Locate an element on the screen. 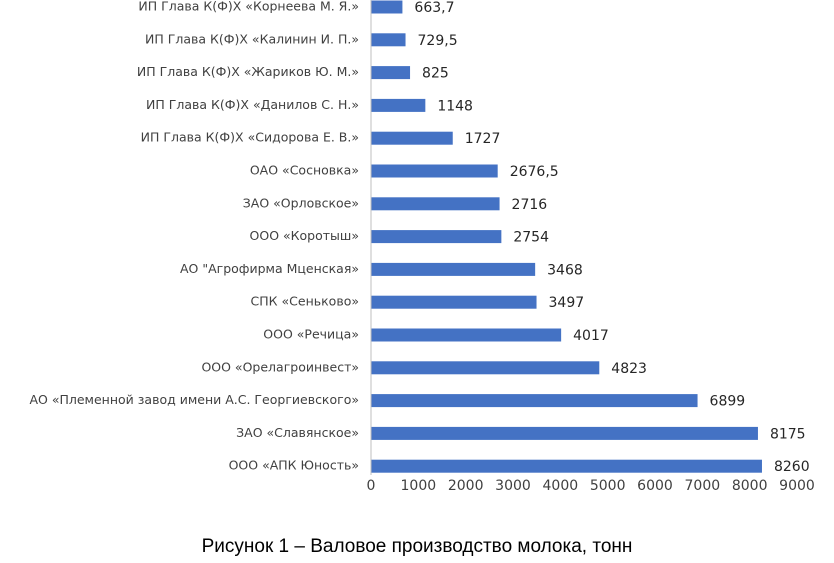 This screenshot has height=563, width=834. category-label: ИП Глава К(Ф)Х «Калинин И. П.» is located at coordinates (252, 38).